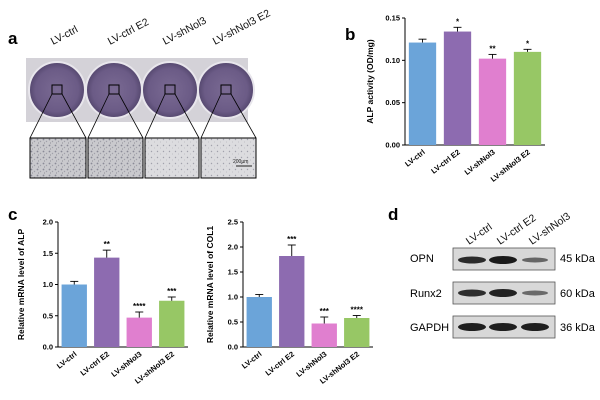  What do you see at coordinates (350, 34) in the screenshot?
I see `panel-label-b: b` at bounding box center [350, 34].